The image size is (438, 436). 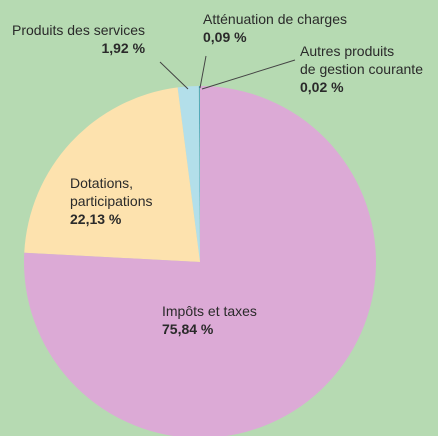 What do you see at coordinates (322, 87) in the screenshot?
I see `slice-value: 0,02 %` at bounding box center [322, 87].